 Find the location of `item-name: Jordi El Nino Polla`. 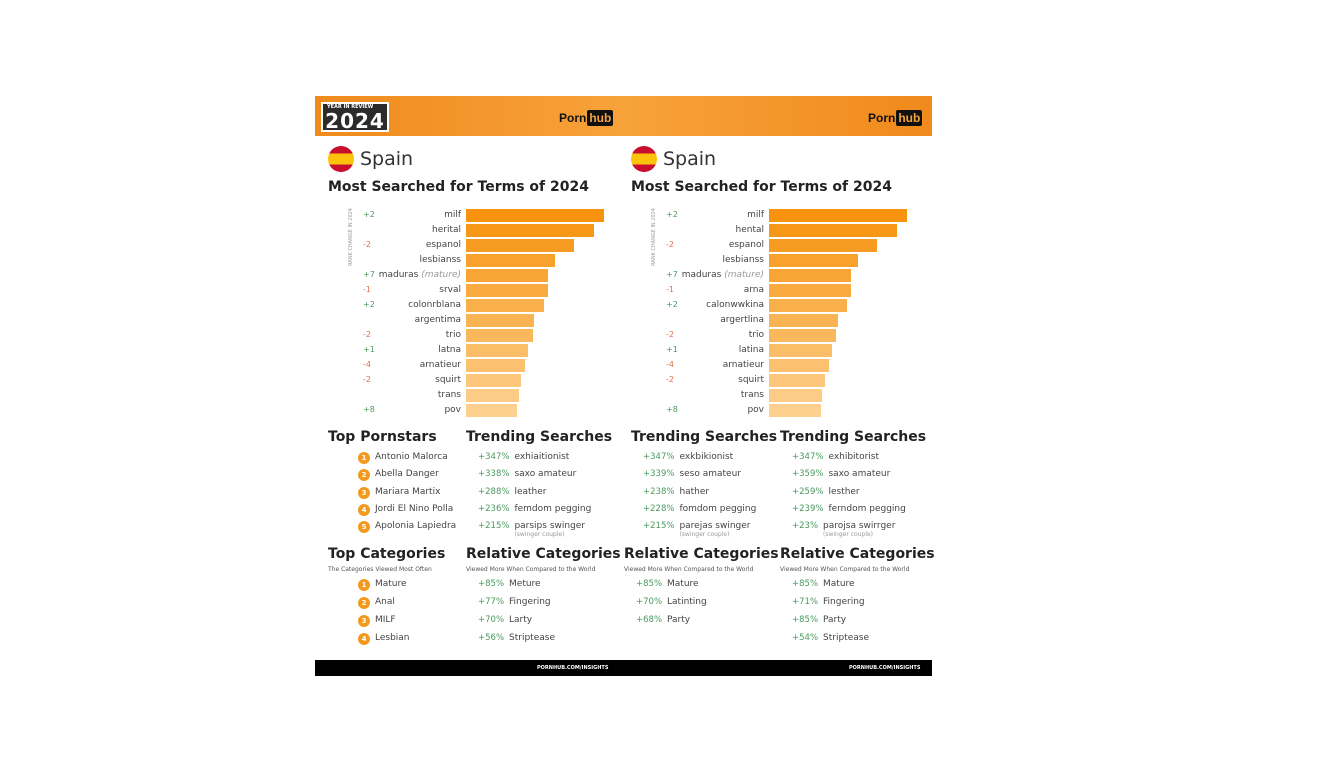

item-name: Jordi El Nino Polla is located at coordinates (414, 509).